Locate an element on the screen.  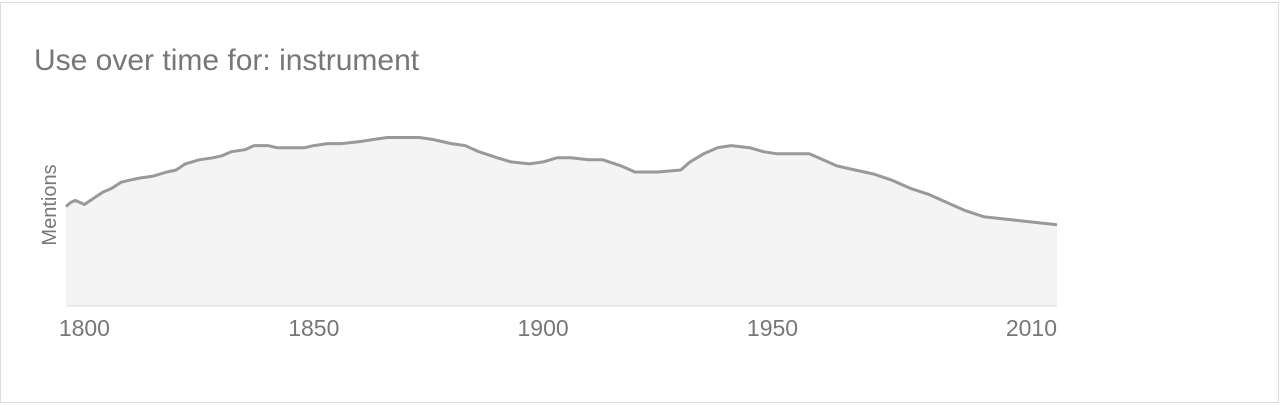
x-tick-label: 1850 is located at coordinates (313, 328).